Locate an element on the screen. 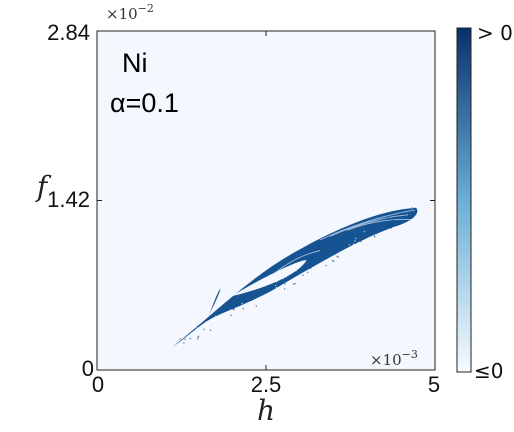  x-multiplier-base: ×10 is located at coordinates (386, 360).